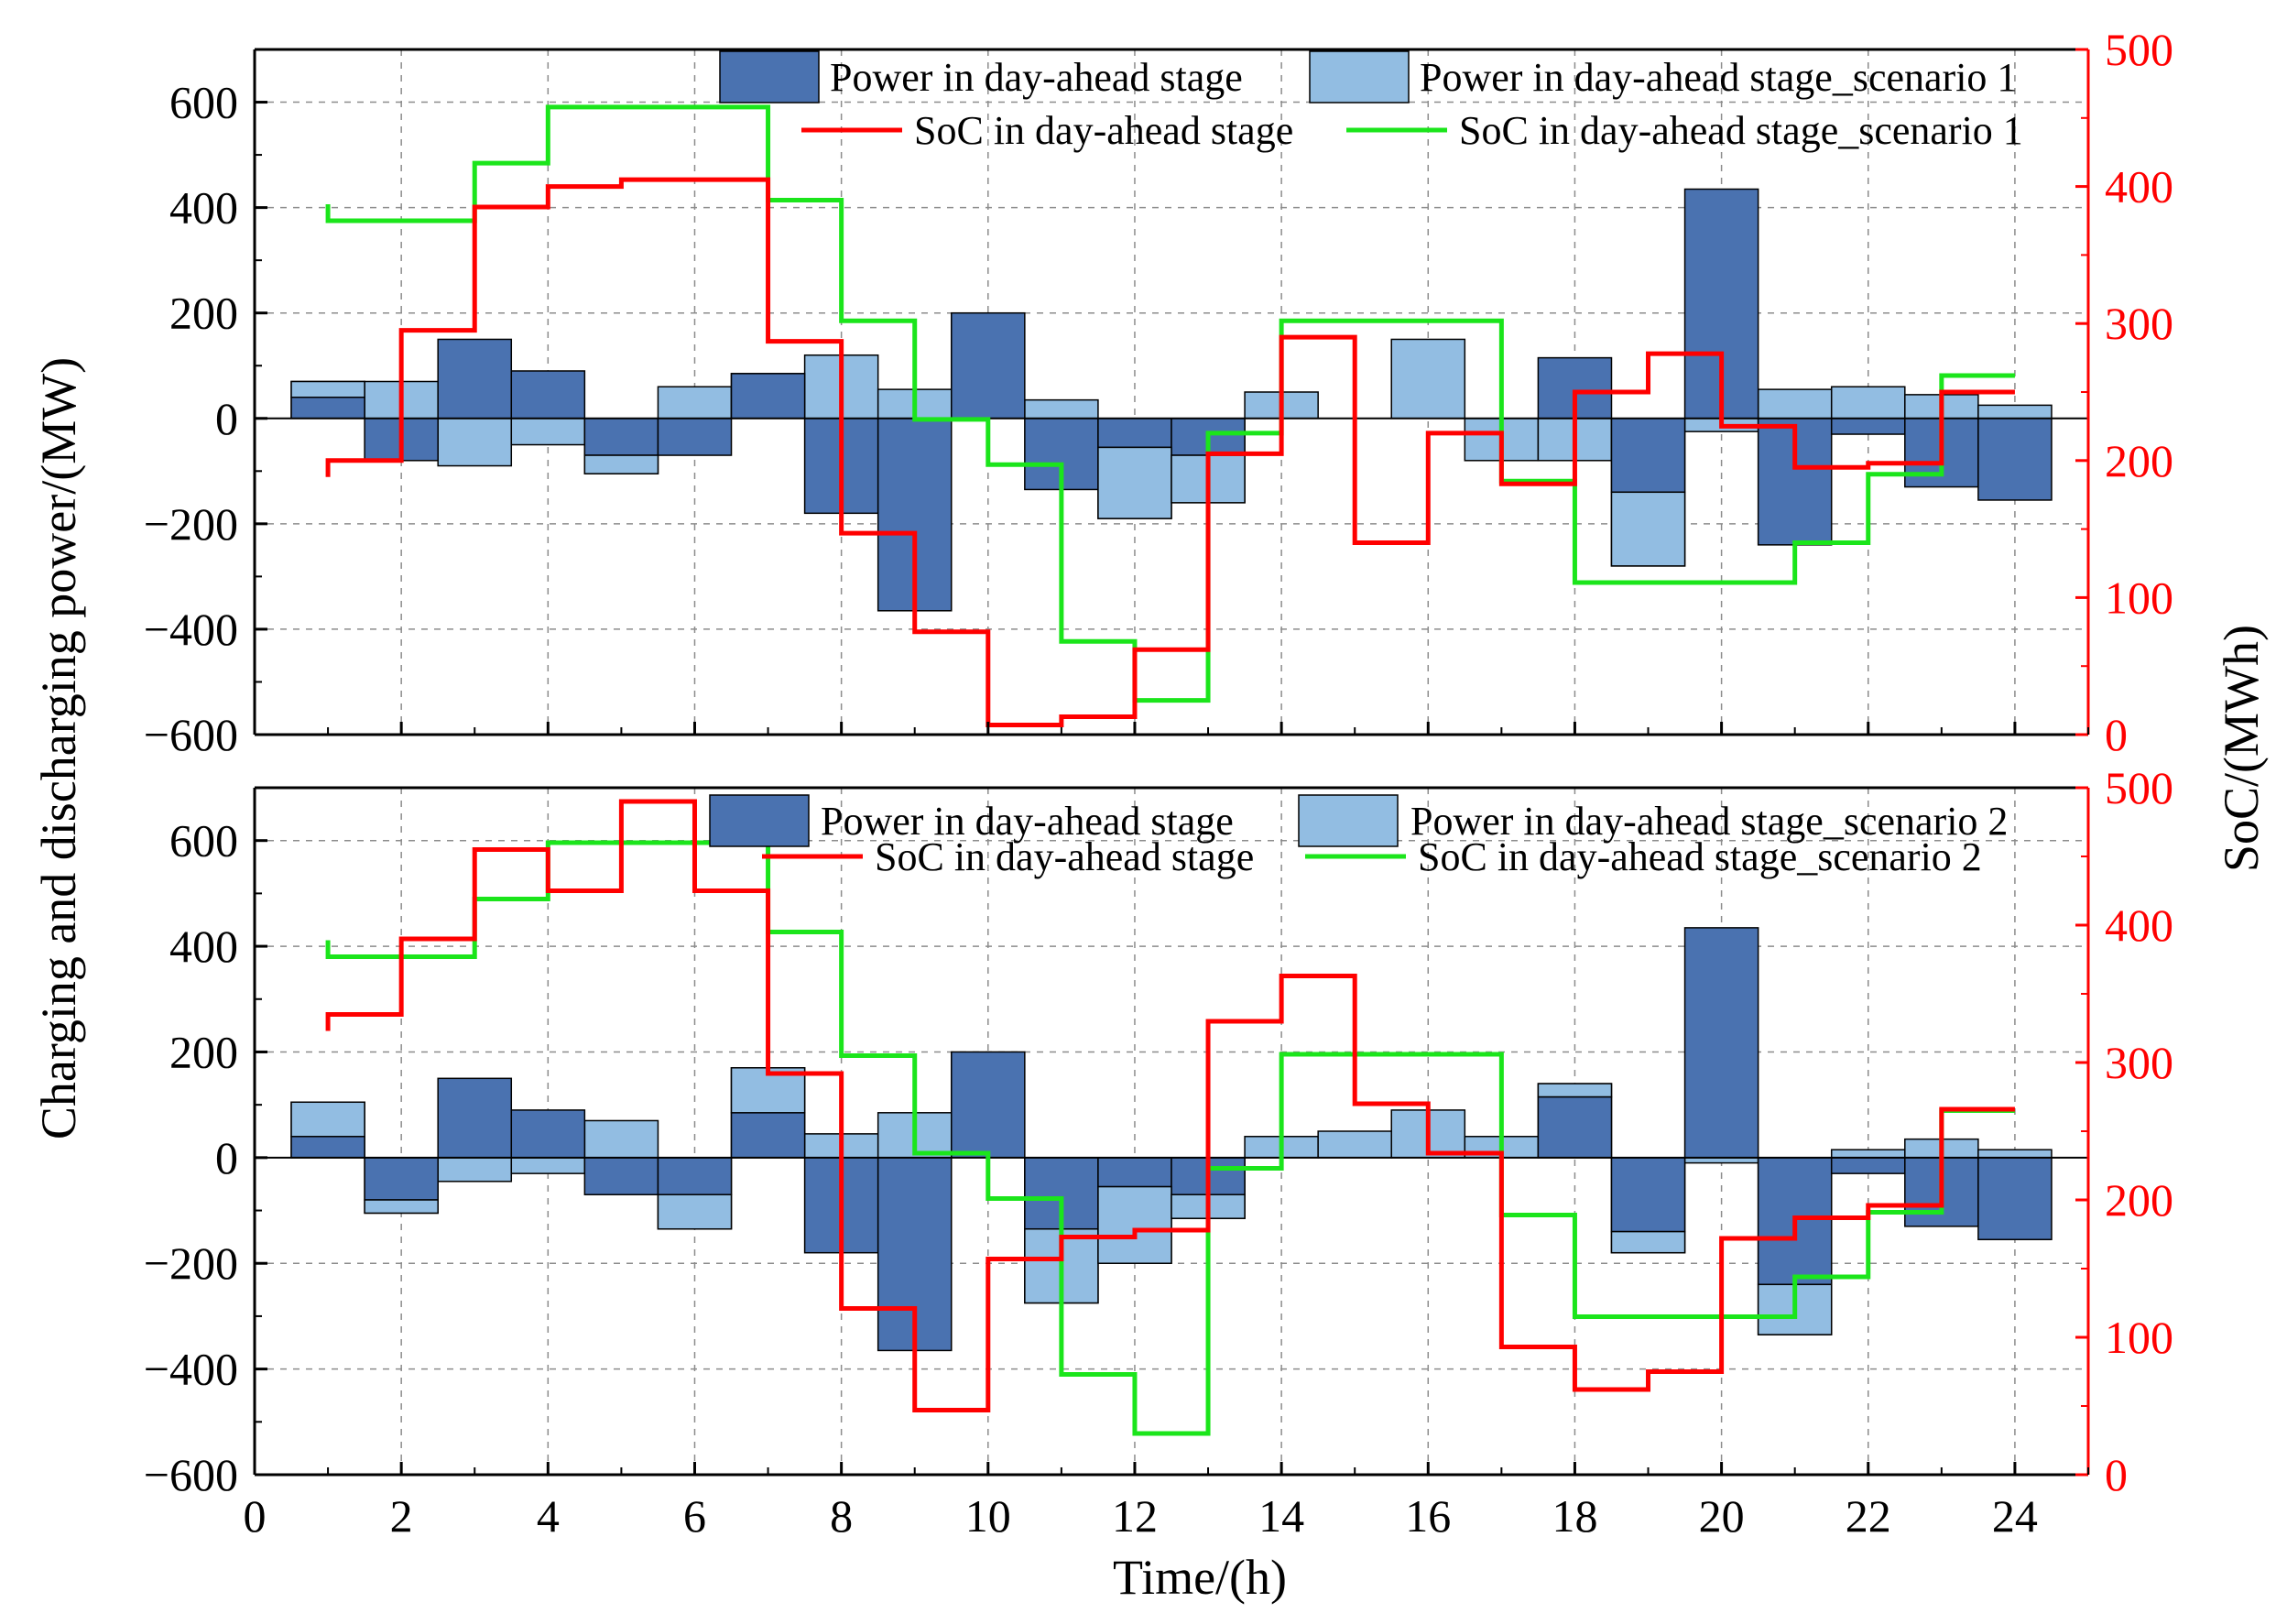  I want to click on y-right-tick-label: 100, so click(2139, 1337).